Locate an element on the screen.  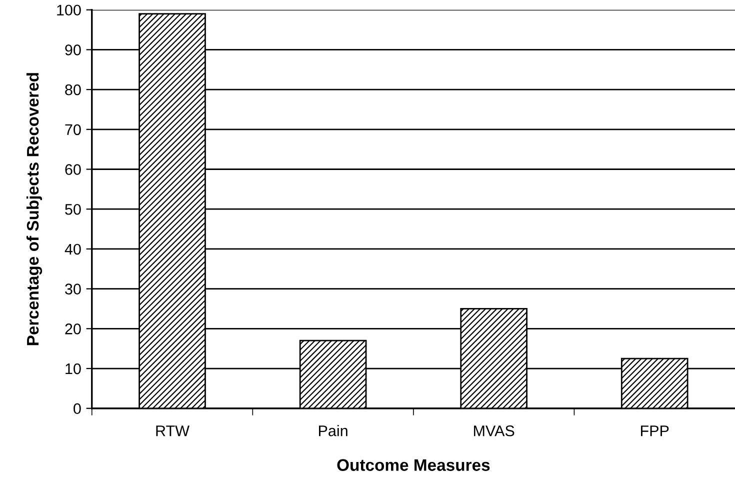
y-tick-label: 60 is located at coordinates (73, 169).